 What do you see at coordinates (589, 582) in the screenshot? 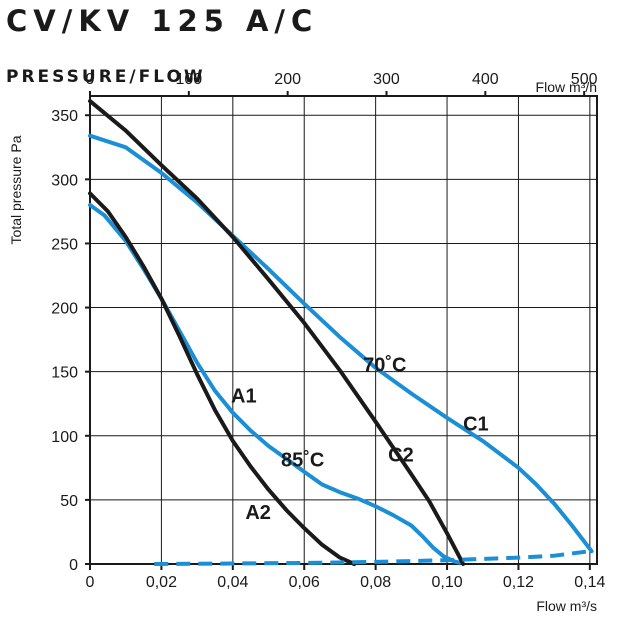
I see `x-tick-label: 0,14` at bounding box center [589, 582].